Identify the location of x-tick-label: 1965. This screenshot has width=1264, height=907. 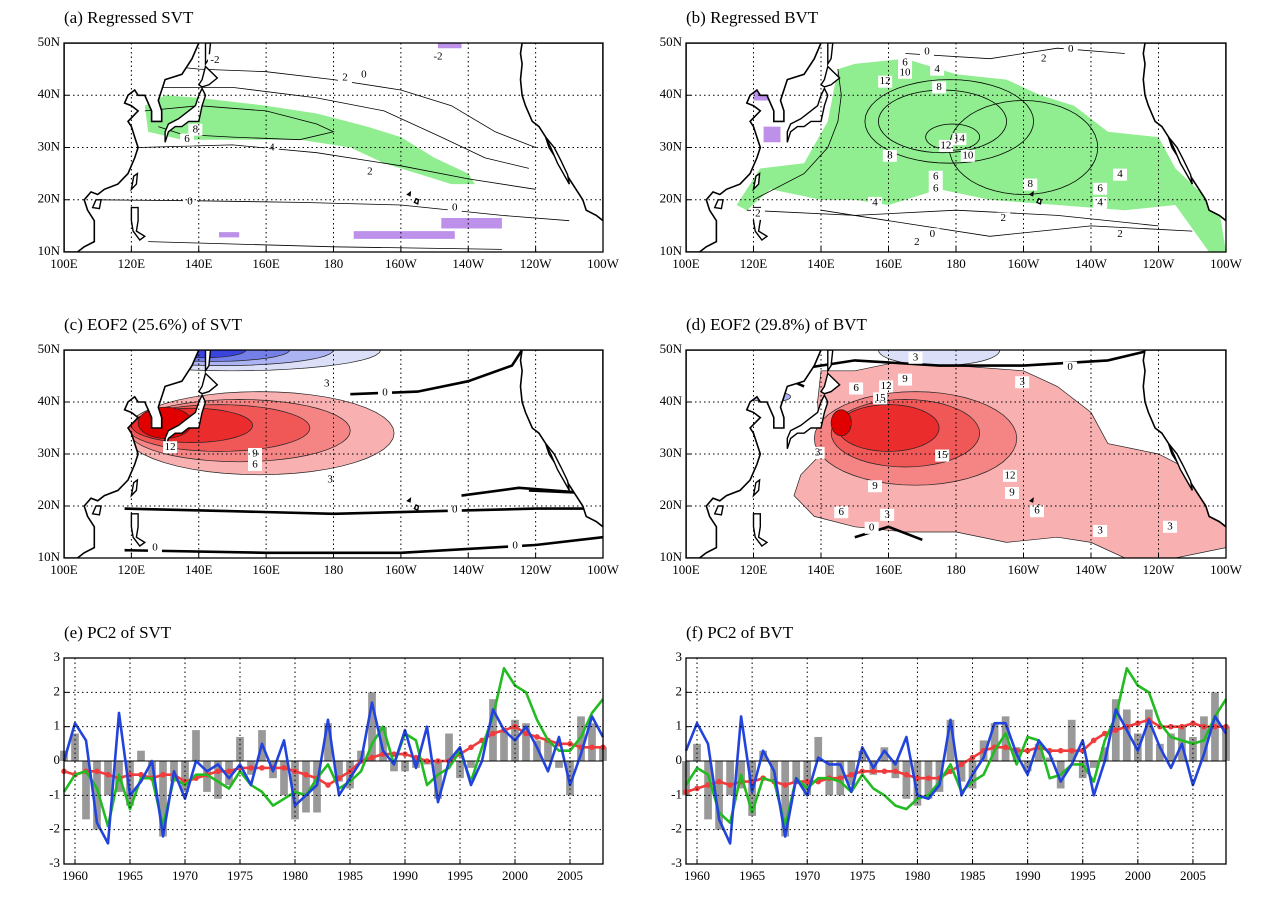
(130, 875).